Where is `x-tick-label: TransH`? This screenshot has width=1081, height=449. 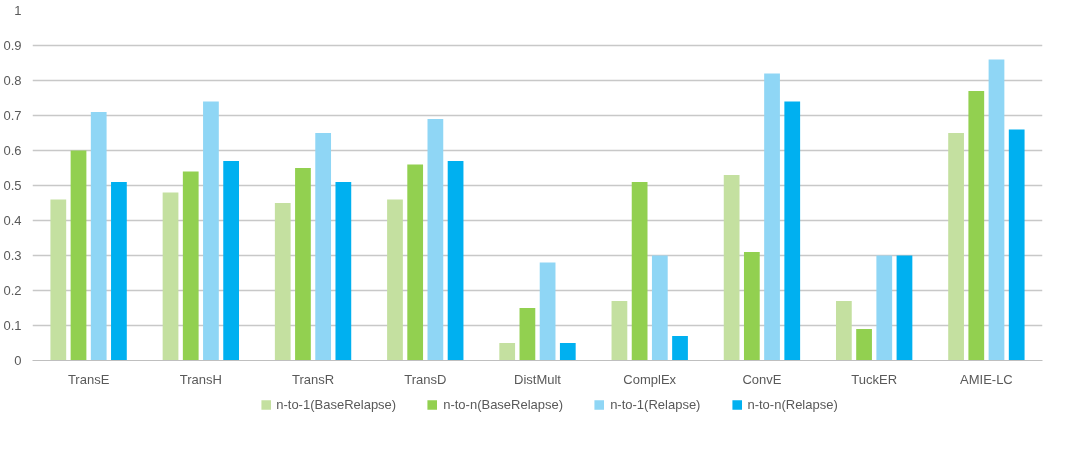
x-tick-label: TransH is located at coordinates (200, 379).